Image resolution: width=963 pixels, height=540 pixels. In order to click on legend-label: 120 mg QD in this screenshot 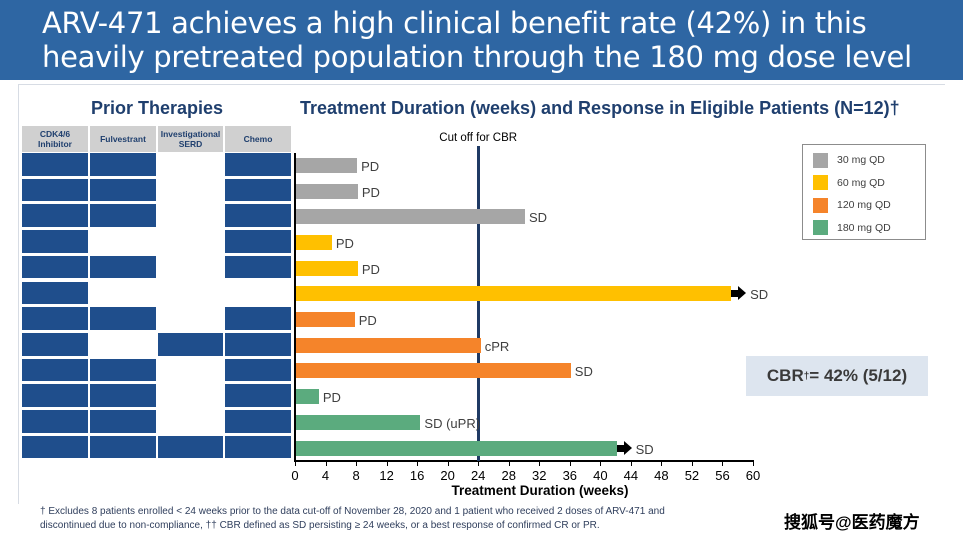, I will do `click(864, 205)`.